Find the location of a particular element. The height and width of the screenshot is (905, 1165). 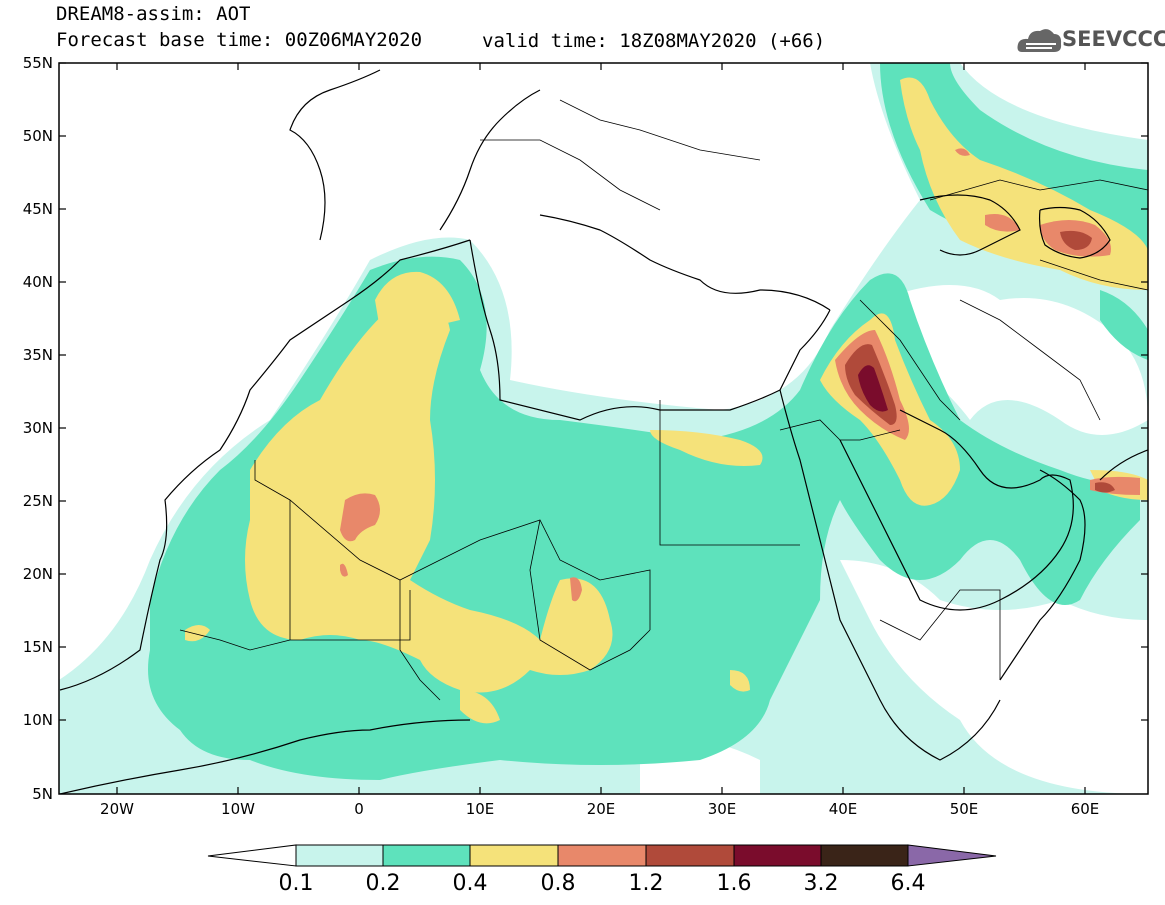

lon-label-20e: 20E is located at coordinates (601, 809).